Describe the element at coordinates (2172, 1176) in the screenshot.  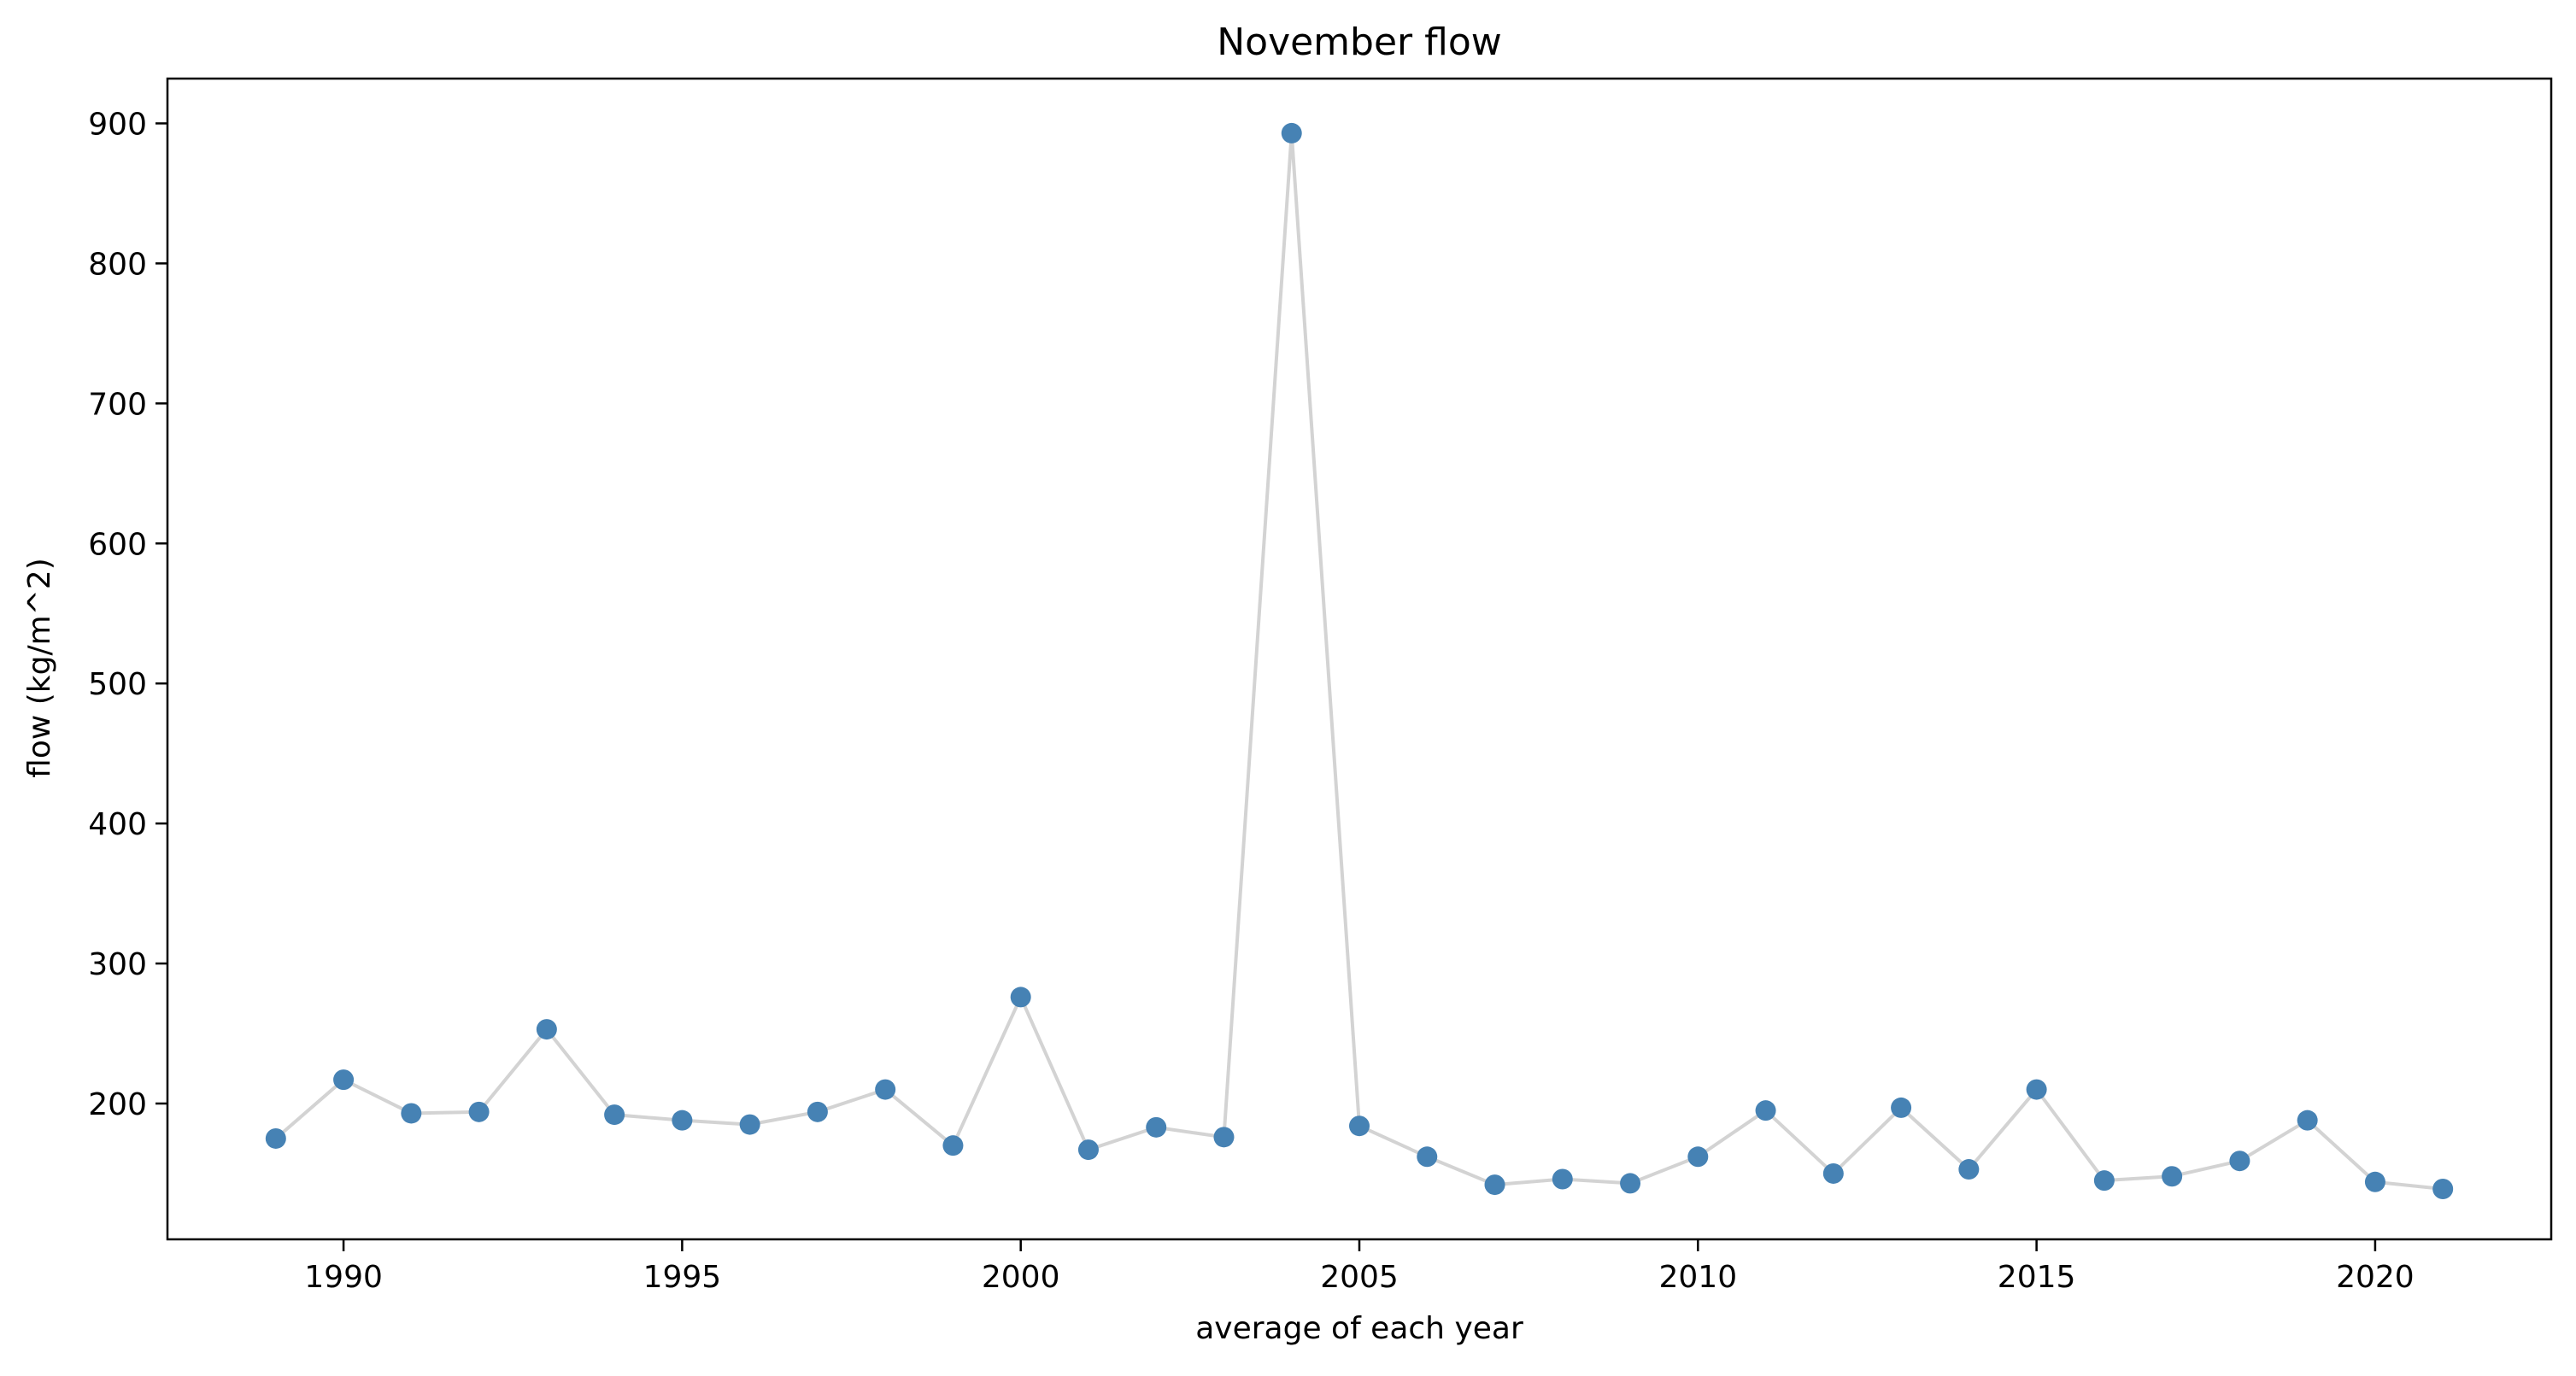
I see `data-point-2017` at that location.